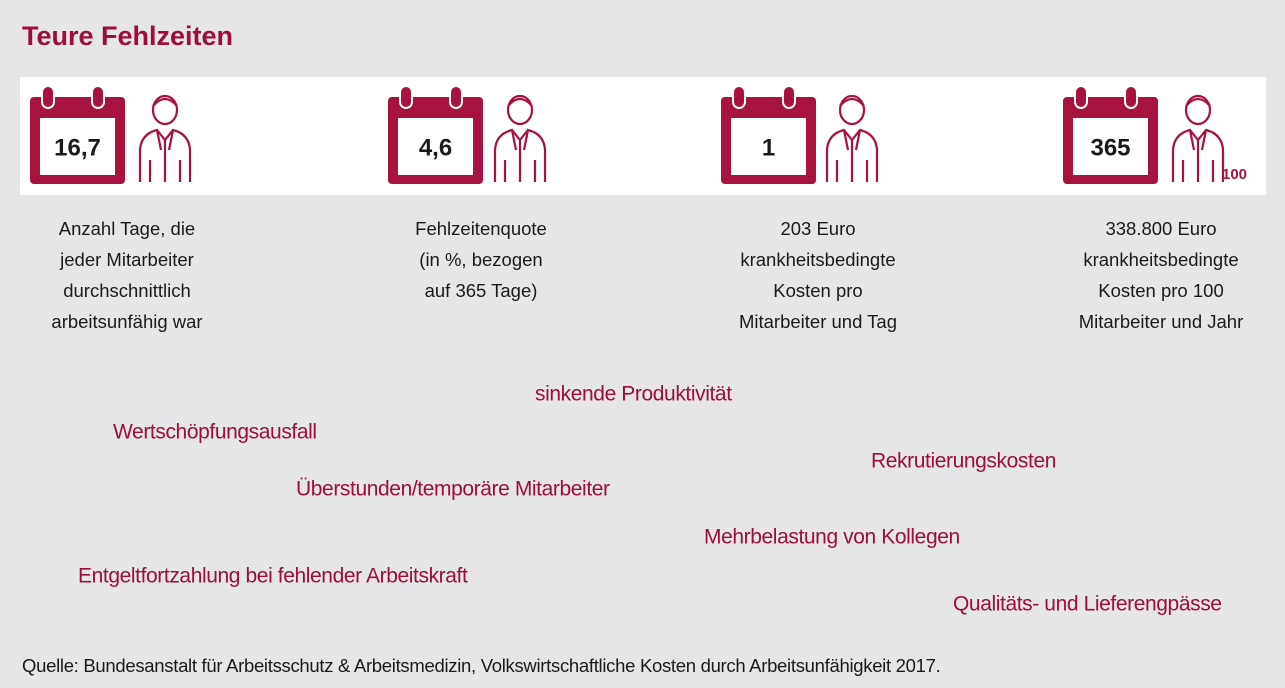 This screenshot has width=1285, height=688. What do you see at coordinates (1161, 321) in the screenshot?
I see `stat-description: Mitarbeiter und Jahr` at bounding box center [1161, 321].